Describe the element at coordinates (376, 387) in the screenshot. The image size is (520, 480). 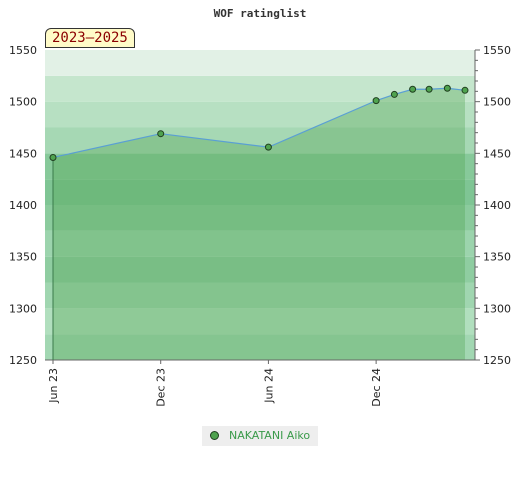
I see `x-tick-label: Dec 24` at that location.